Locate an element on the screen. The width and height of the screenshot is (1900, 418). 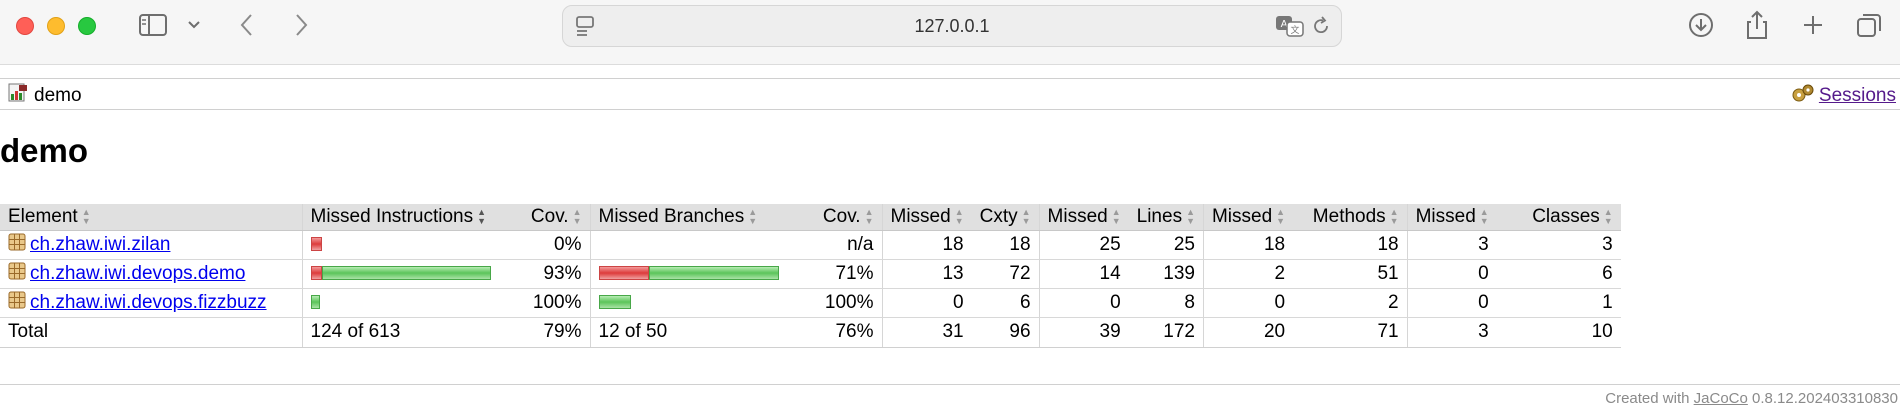
total-instructions-coverage: 79% is located at coordinates (552, 332).